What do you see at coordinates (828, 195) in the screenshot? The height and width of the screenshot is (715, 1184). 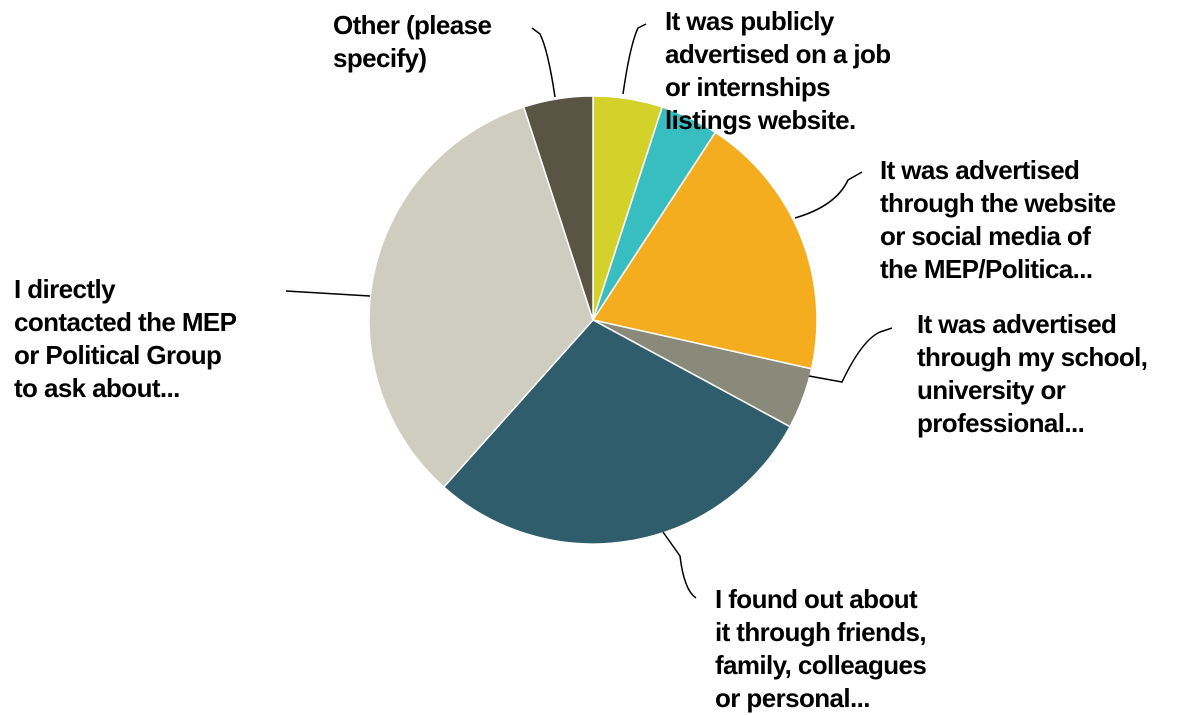 I see `leader-line-website-social` at bounding box center [828, 195].